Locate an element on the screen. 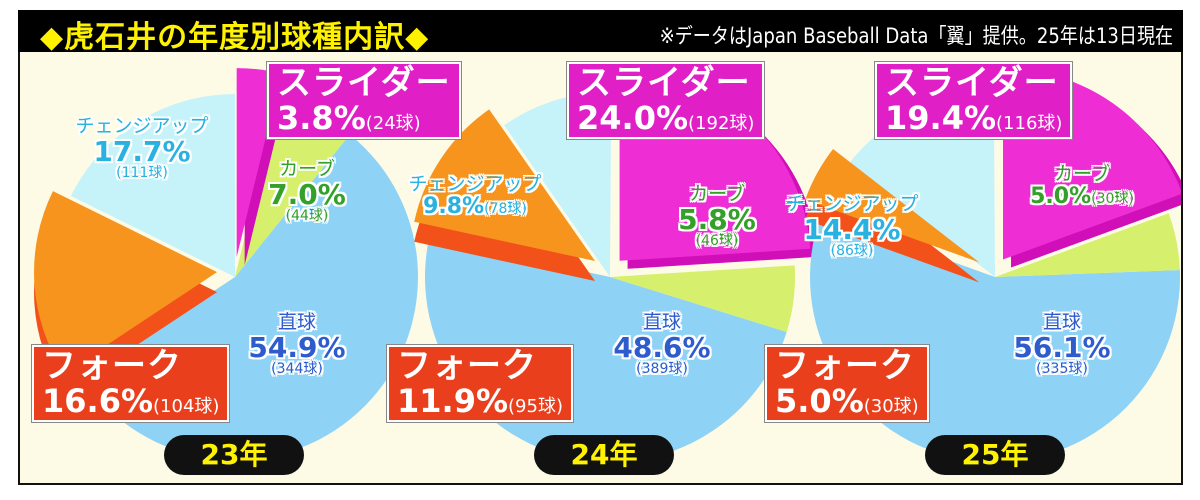 The width and height of the screenshot is (1200, 500). slider-value-row: 24.0%(192球) is located at coordinates (666, 117).